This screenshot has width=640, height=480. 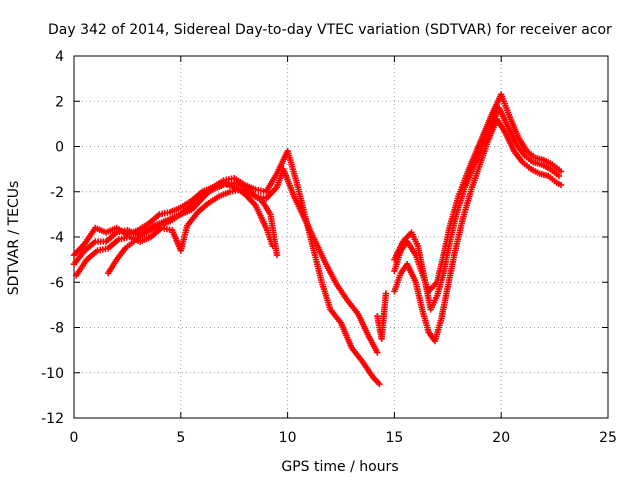 I want to click on y-tick-label: 0, so click(x=59, y=148).